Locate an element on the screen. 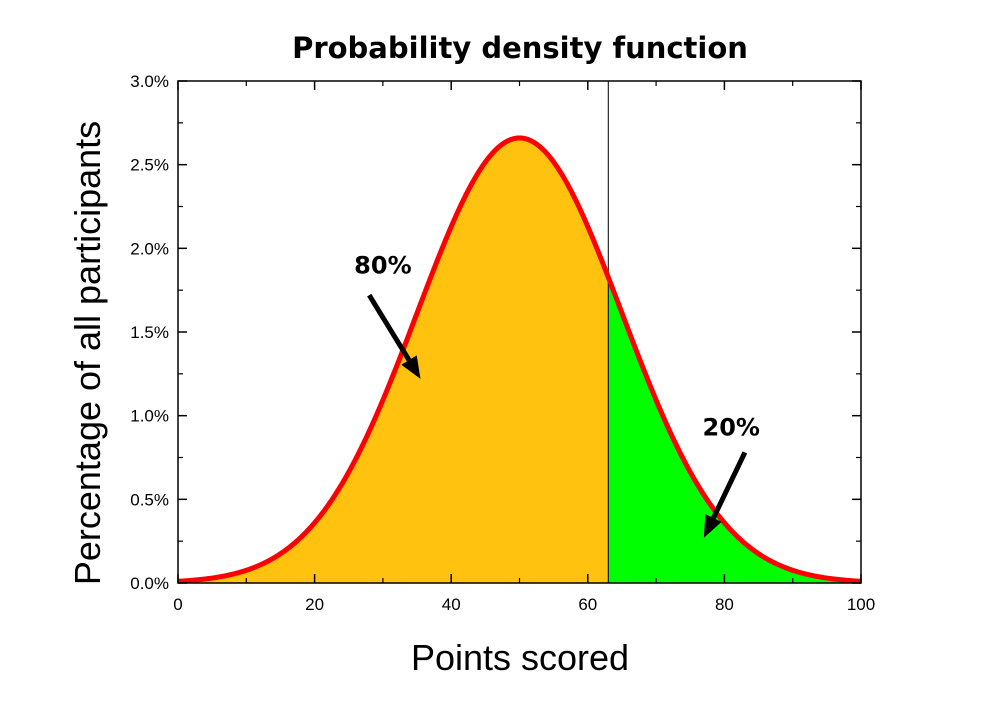 The height and width of the screenshot is (701, 1000). y-tick-label: 1.0% is located at coordinates (149, 416).